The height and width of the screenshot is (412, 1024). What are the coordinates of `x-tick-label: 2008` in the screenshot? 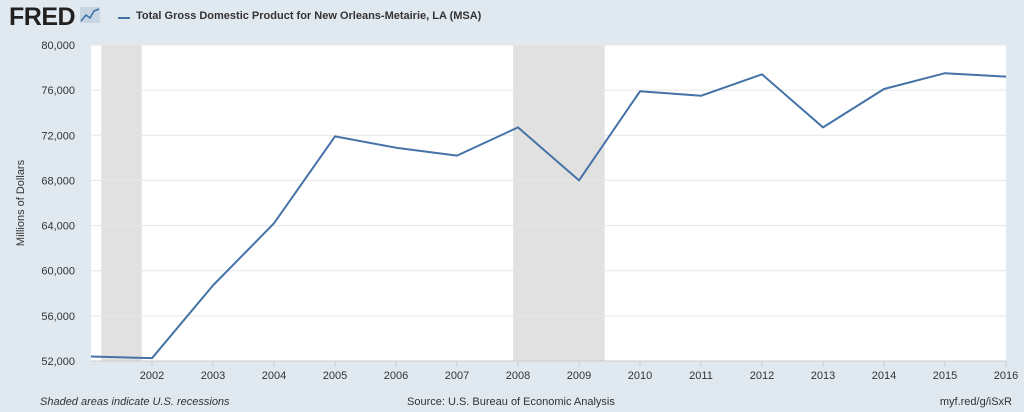 It's located at (518, 376).